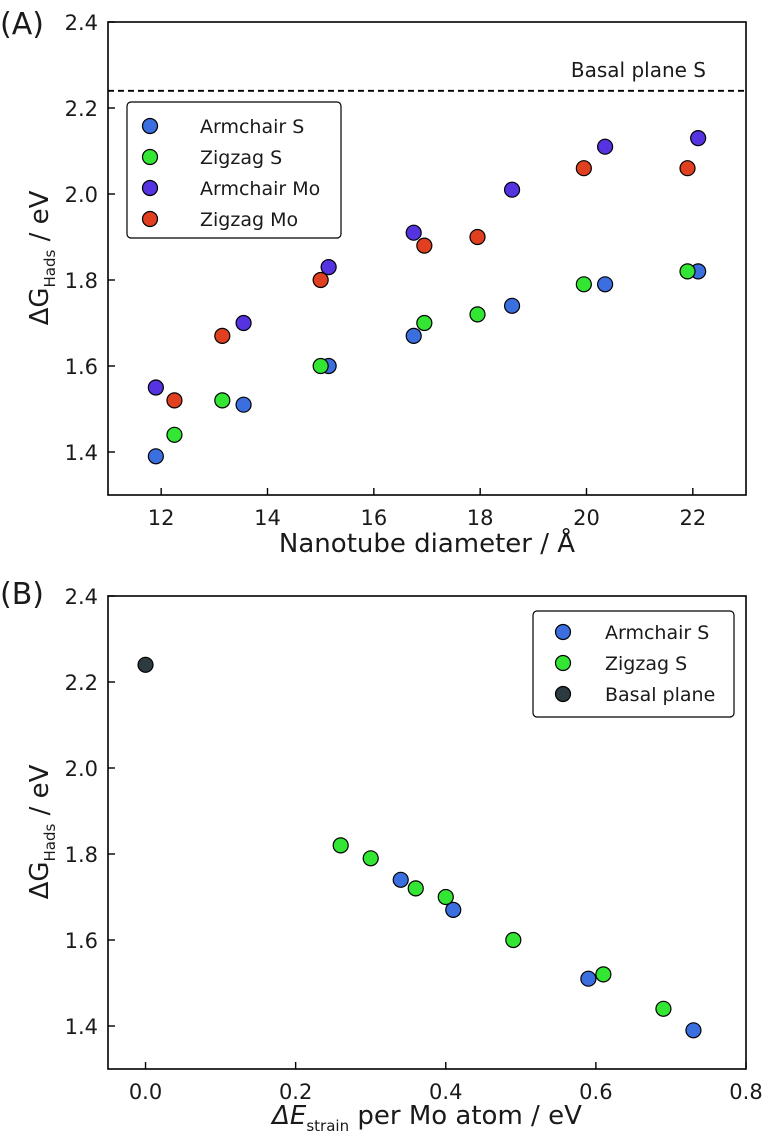  I want to click on x-tick-label: 0.2, so click(295, 1092).